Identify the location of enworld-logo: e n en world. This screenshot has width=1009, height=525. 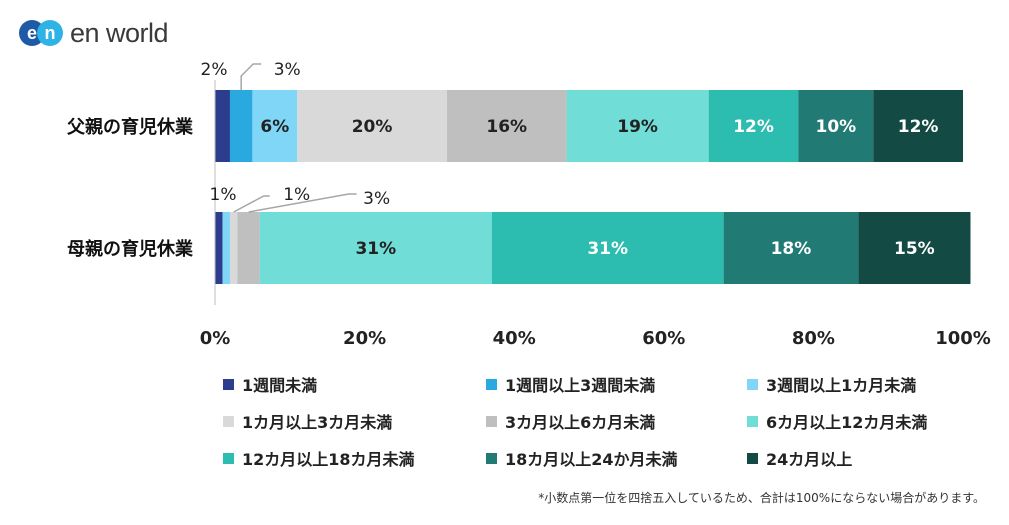
(93, 32).